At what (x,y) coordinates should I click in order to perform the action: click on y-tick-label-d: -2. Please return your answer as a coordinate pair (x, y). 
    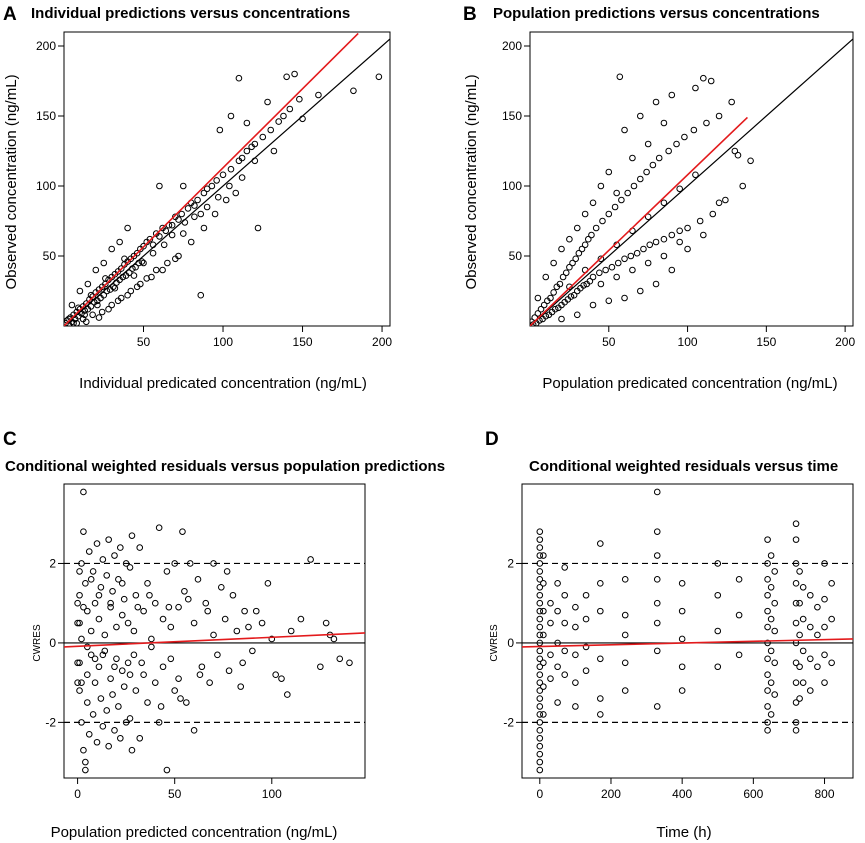
    Looking at the image, I should click on (508, 722).